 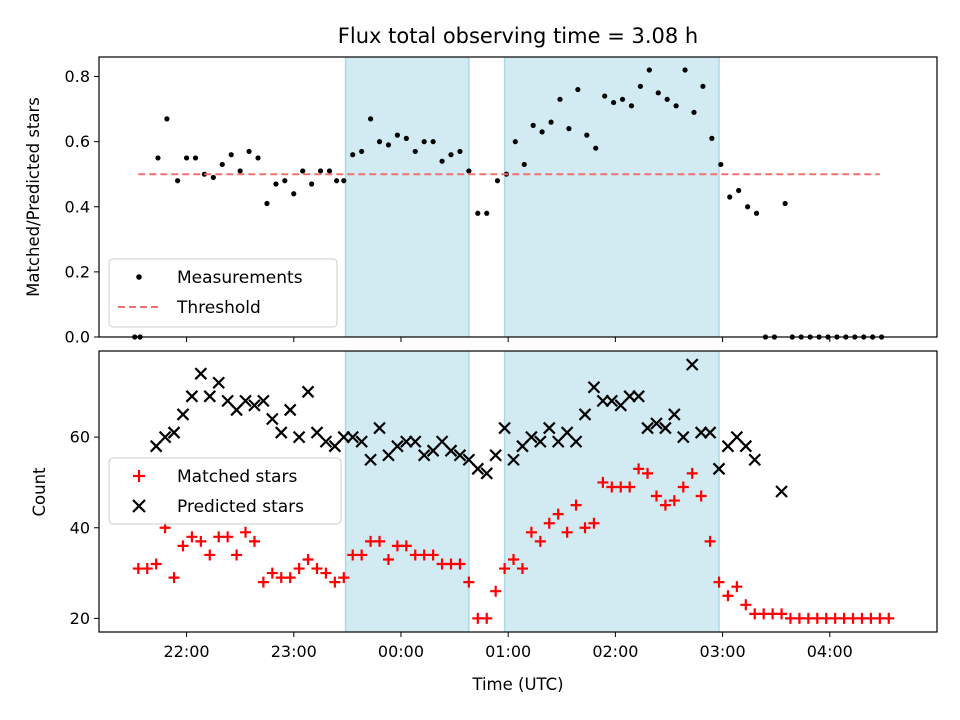 I want to click on legend-matched-label: Matched stars, so click(x=237, y=477).